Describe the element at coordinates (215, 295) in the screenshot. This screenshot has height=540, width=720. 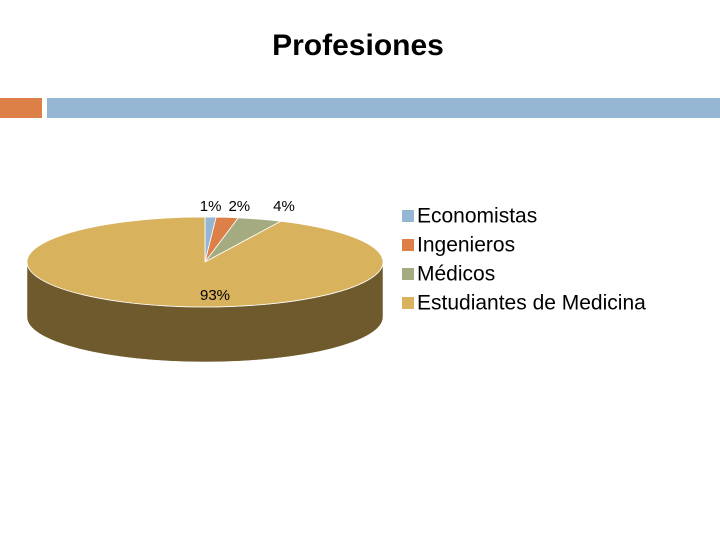
I see `data-label: 93%` at that location.